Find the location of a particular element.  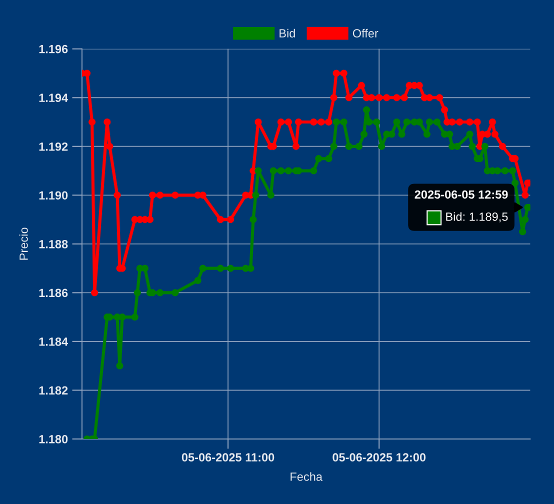

legend-label: Offer is located at coordinates (365, 33).